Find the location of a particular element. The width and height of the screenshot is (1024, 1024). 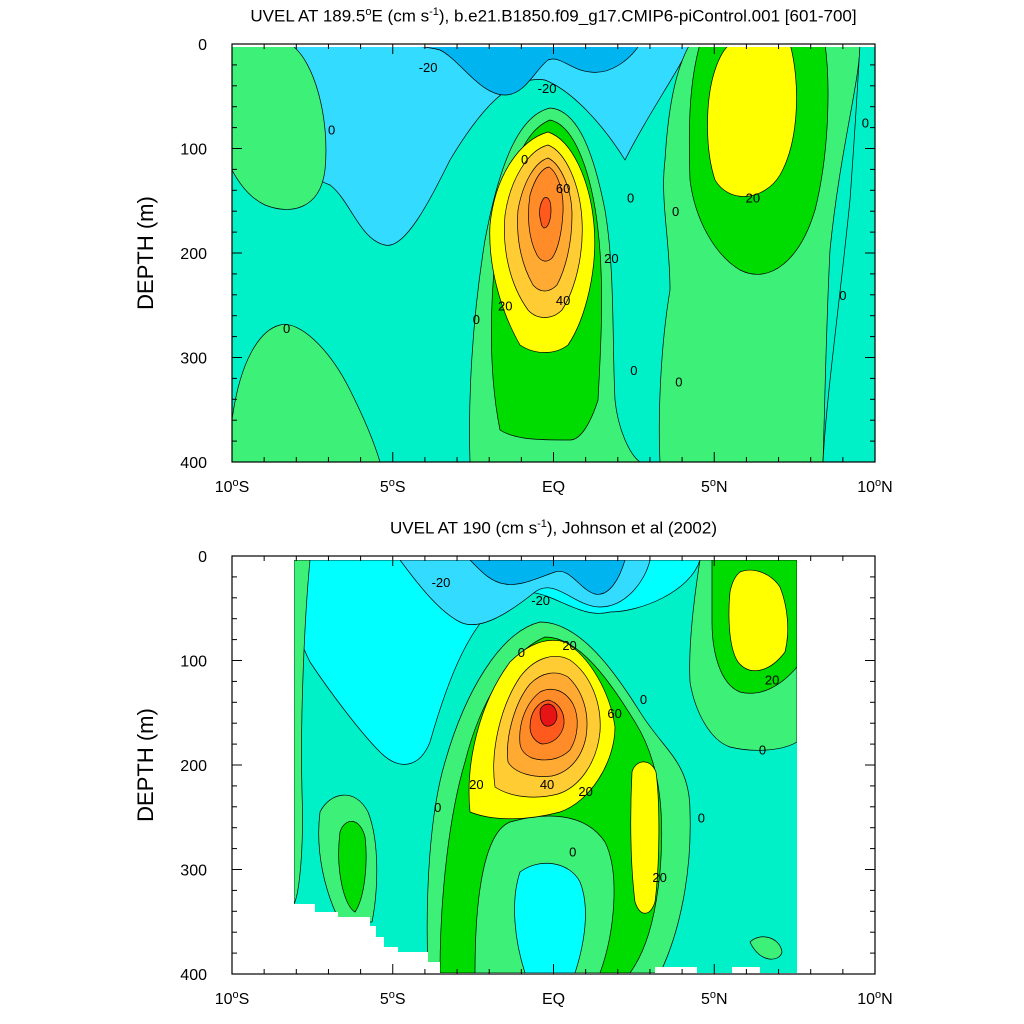

model-y-tick-label: 300 is located at coordinates (193, 359).